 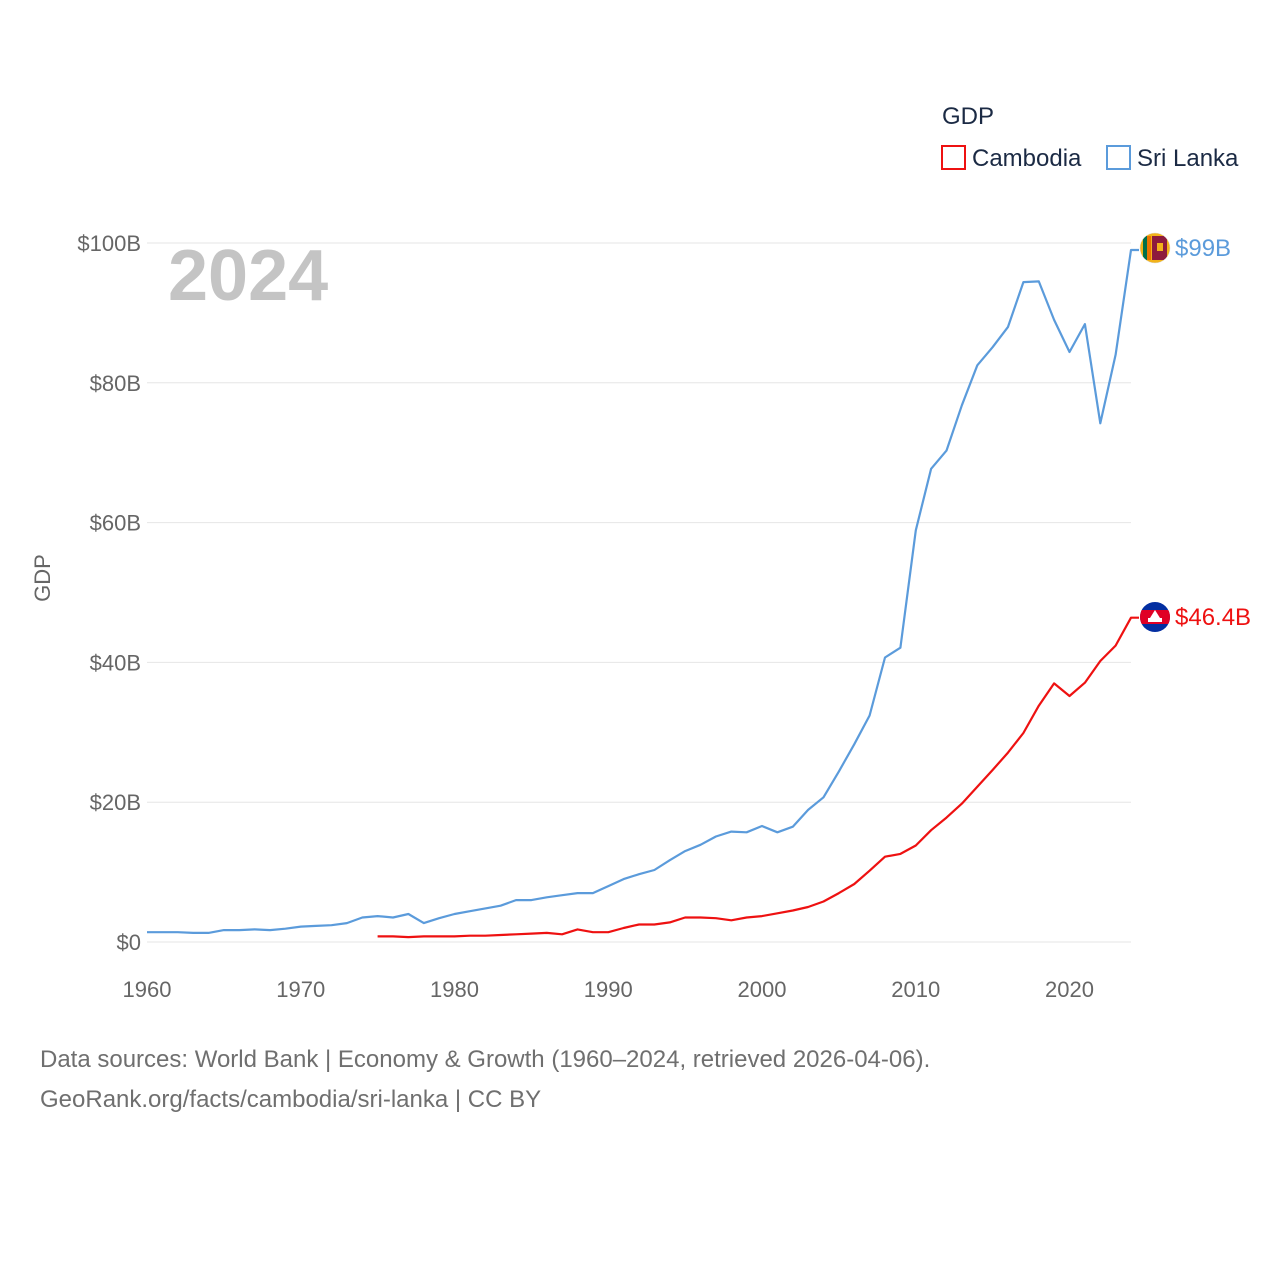 I want to click on end-label-cambodia: $46.4B, so click(x=1213, y=617).